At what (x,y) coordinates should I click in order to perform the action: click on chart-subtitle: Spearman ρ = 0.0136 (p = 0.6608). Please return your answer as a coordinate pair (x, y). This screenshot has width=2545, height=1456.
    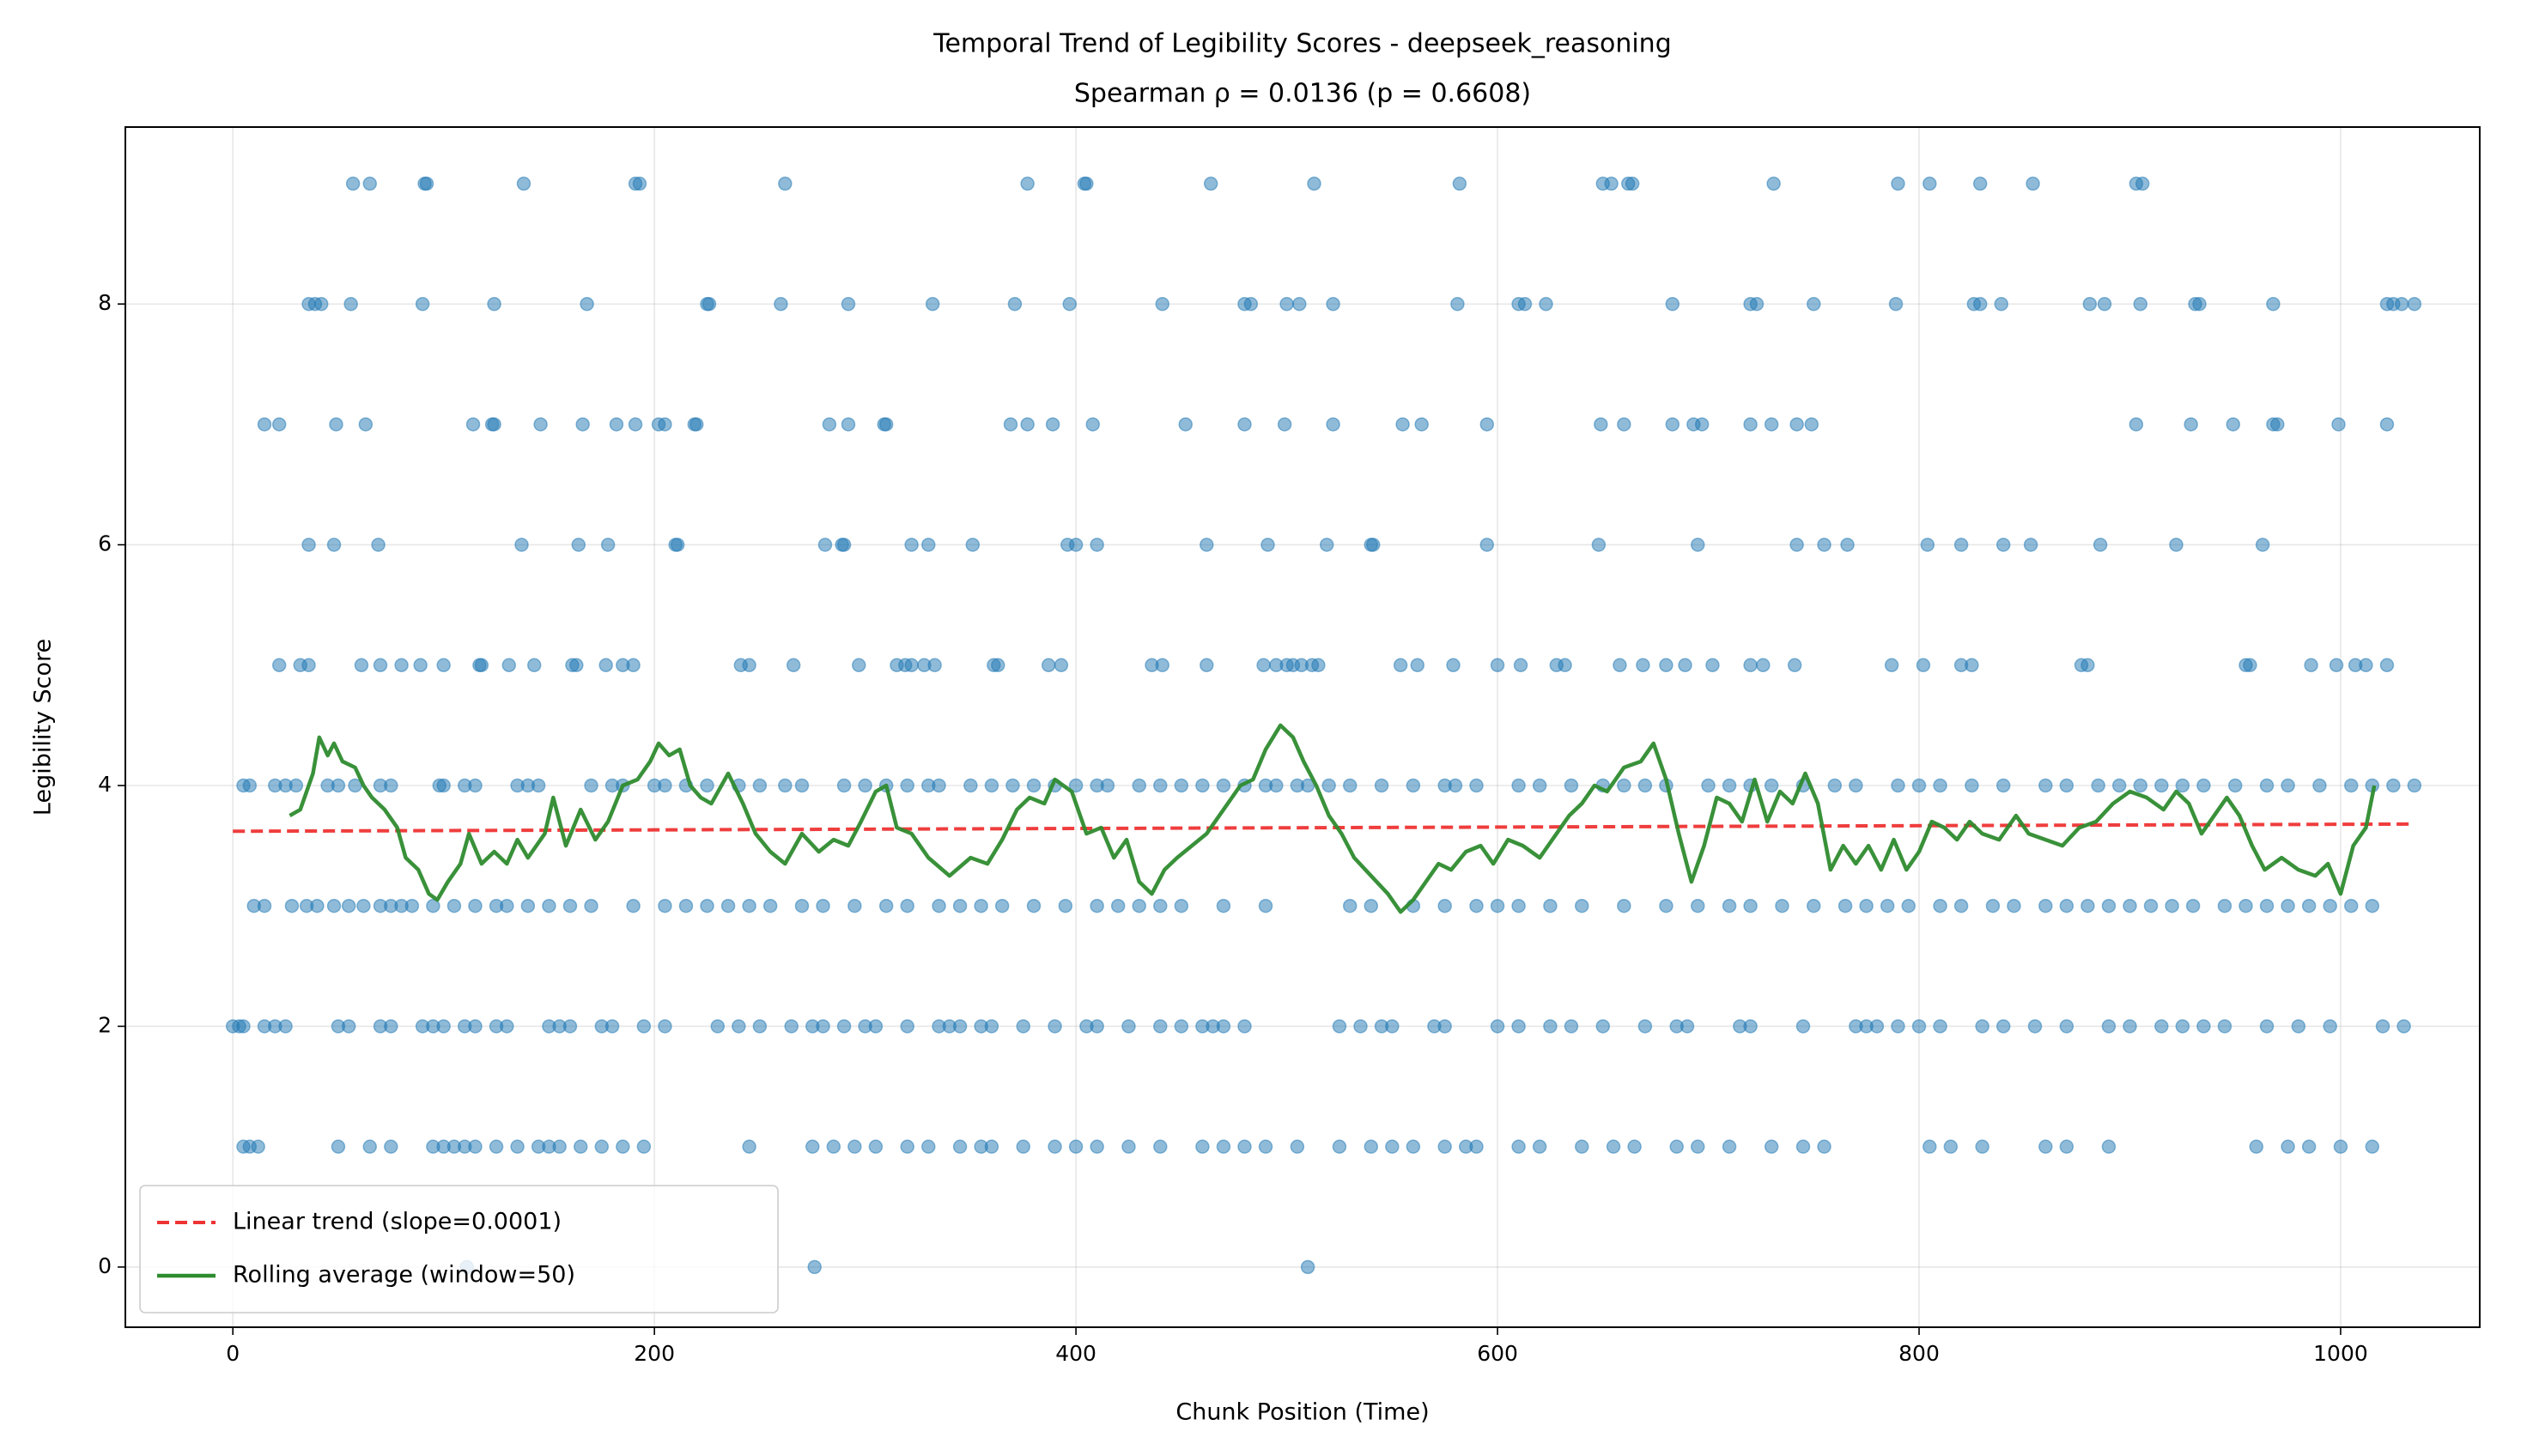
    Looking at the image, I should click on (1302, 94).